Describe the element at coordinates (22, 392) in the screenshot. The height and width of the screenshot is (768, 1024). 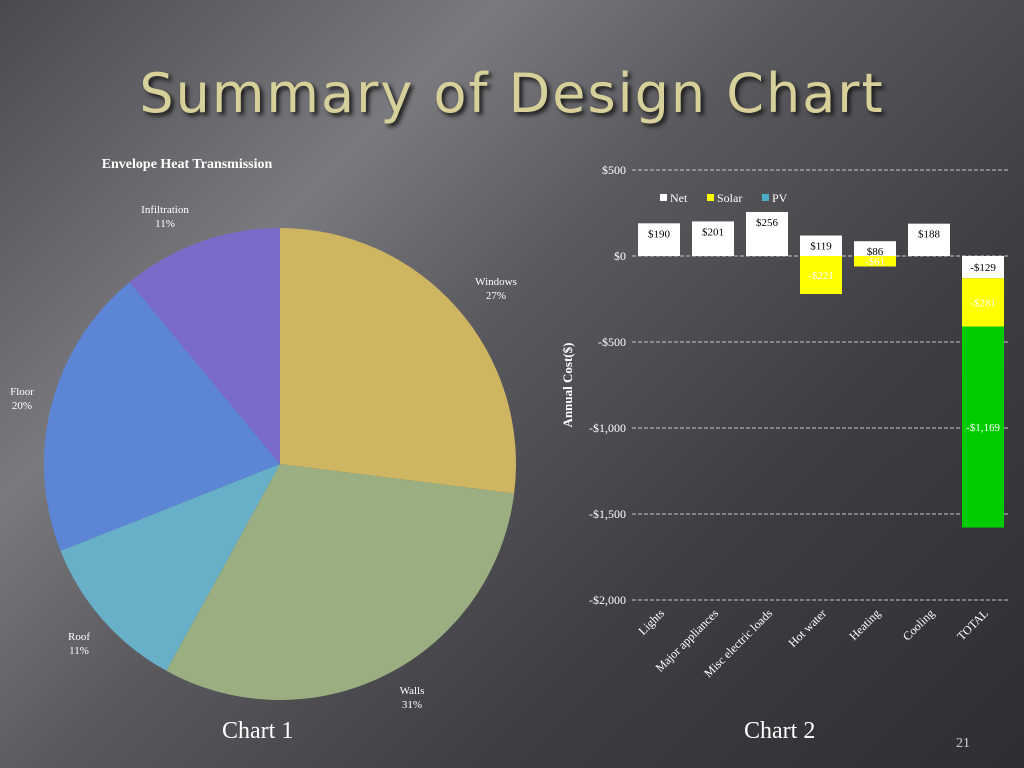
I see `pie-label-floor: Floor` at that location.